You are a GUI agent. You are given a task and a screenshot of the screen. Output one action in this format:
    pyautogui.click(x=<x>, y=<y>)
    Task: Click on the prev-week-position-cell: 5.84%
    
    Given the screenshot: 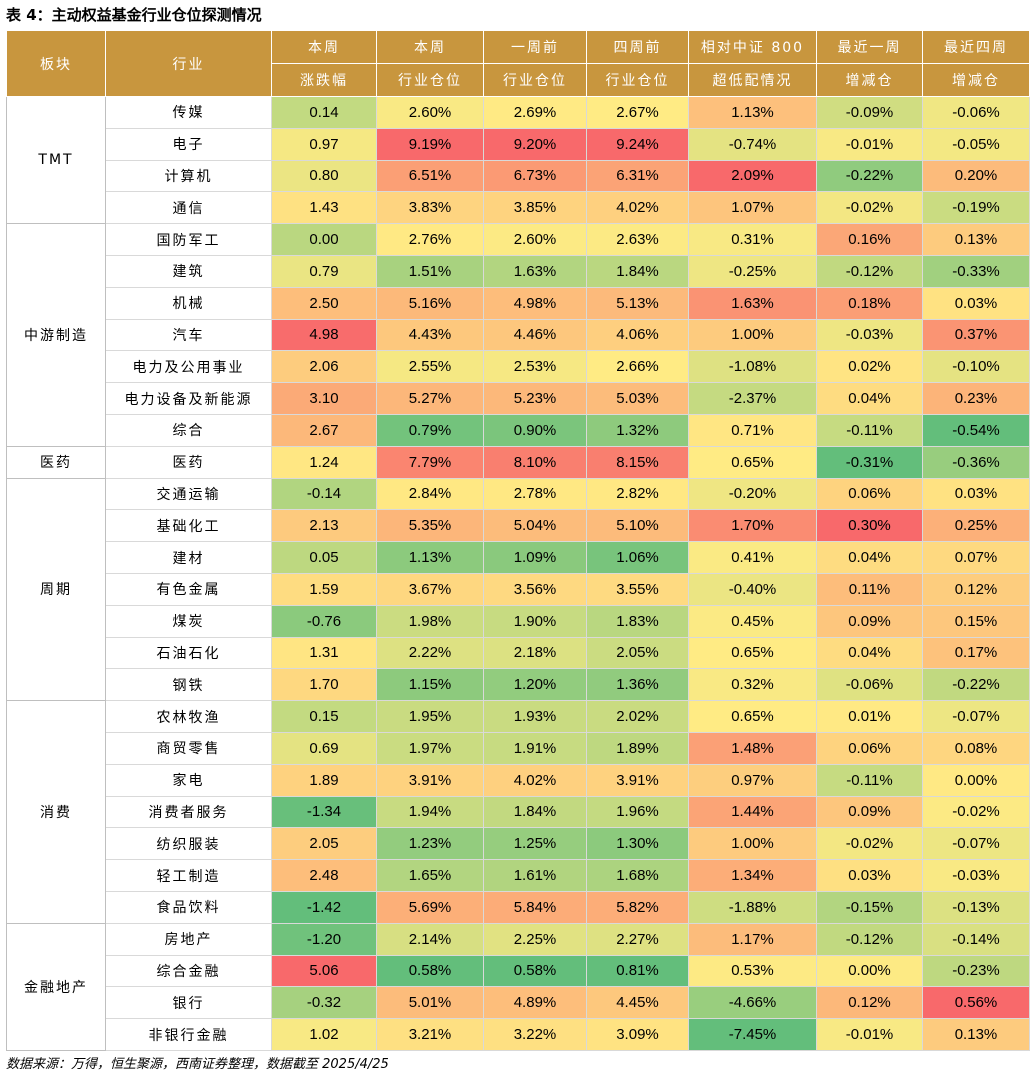 What is the action you would take?
    pyautogui.click(x=535, y=907)
    